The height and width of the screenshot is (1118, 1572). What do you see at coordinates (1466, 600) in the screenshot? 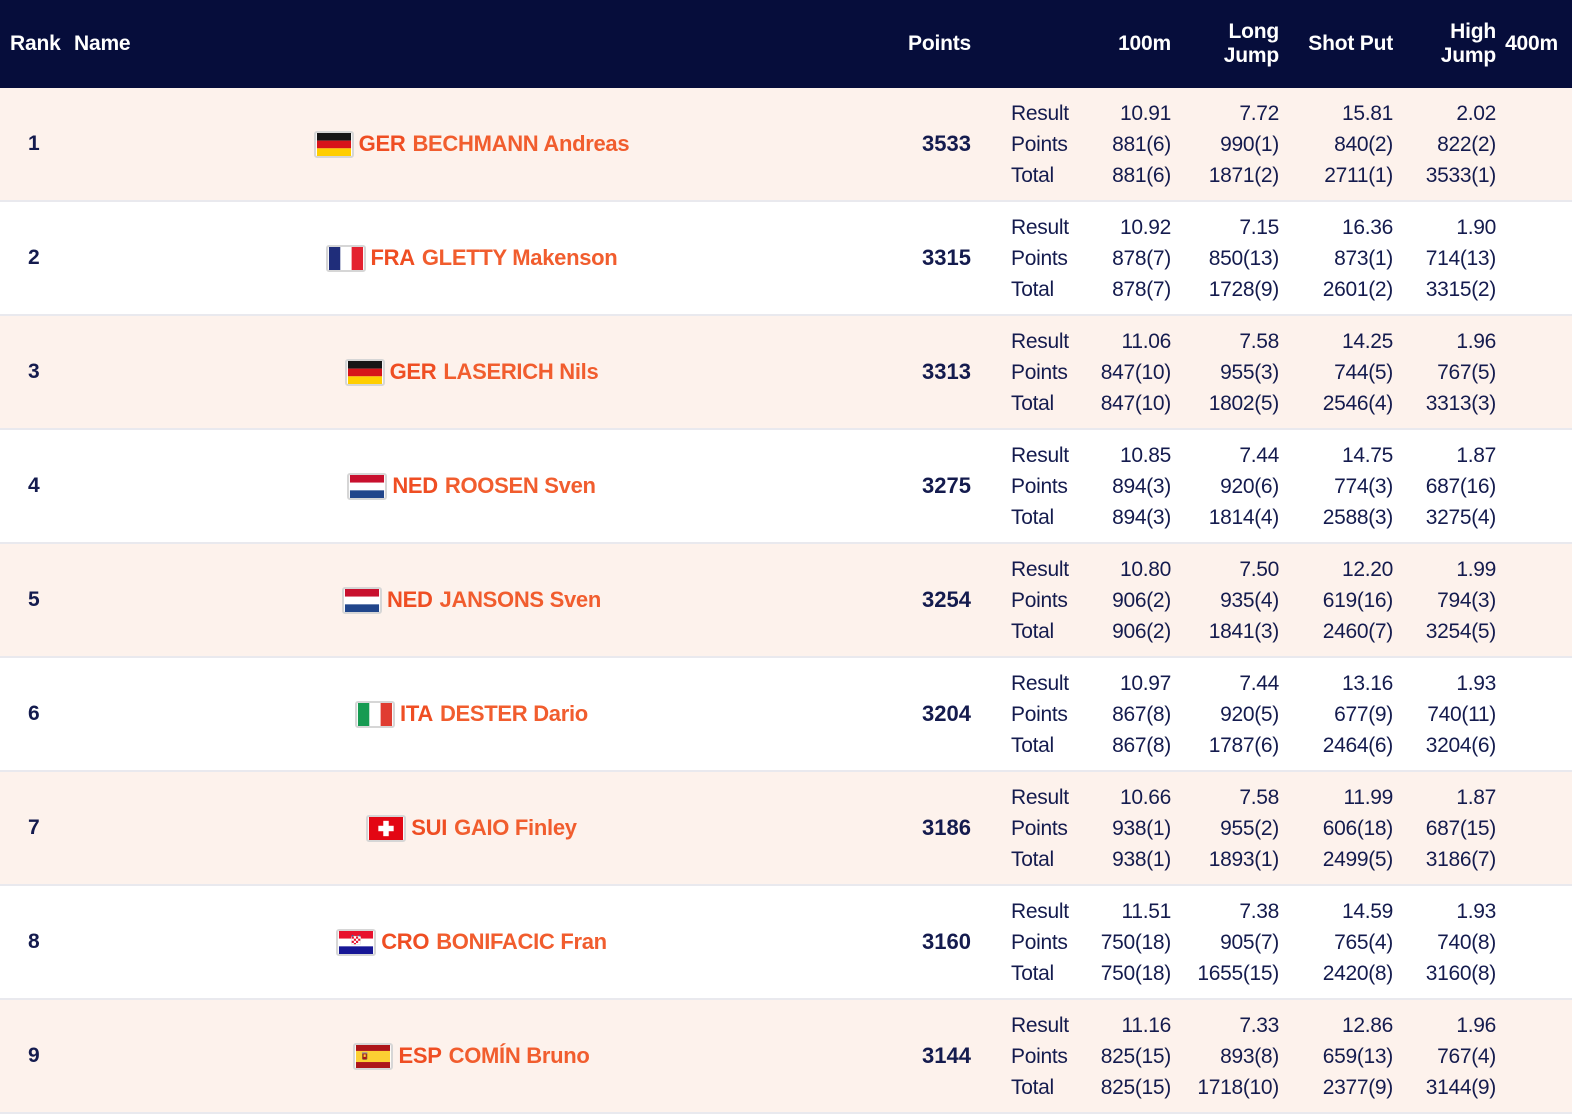
I see `points-high-jump: 794(3)` at bounding box center [1466, 600].